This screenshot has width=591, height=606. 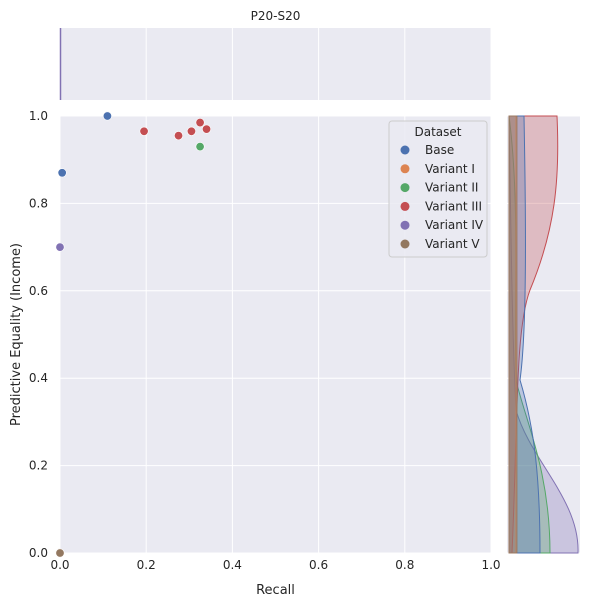 What do you see at coordinates (451, 188) in the screenshot?
I see `legend-label-2: Variant II` at bounding box center [451, 188].